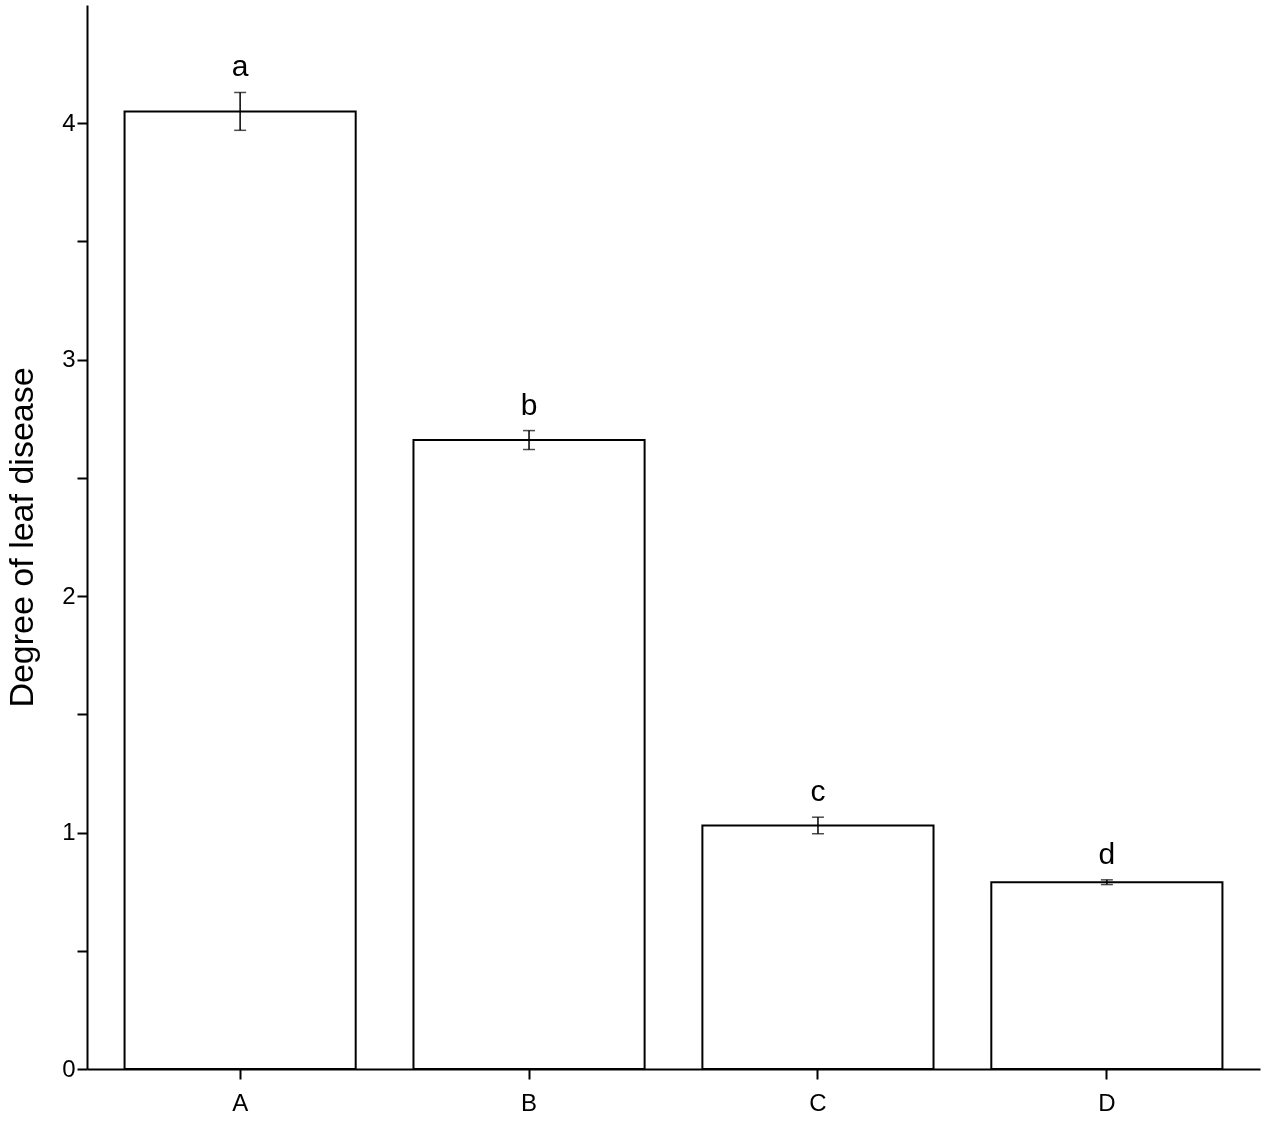 The height and width of the screenshot is (1132, 1280). What do you see at coordinates (240, 66) in the screenshot?
I see `annotation: a` at bounding box center [240, 66].